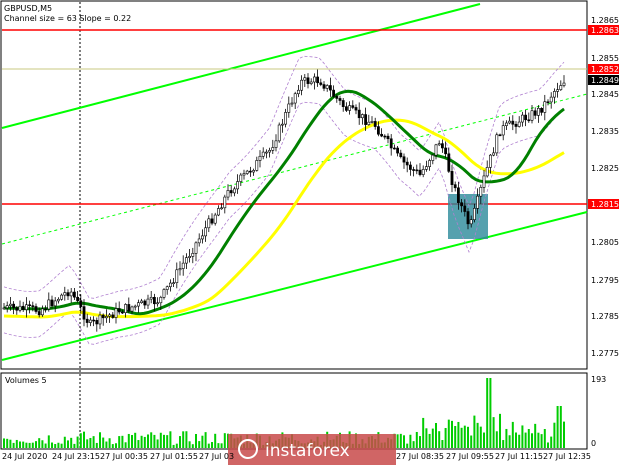  Describe the element at coordinates (605, 58) in the screenshot. I see `price-label: 1.2855` at that location.